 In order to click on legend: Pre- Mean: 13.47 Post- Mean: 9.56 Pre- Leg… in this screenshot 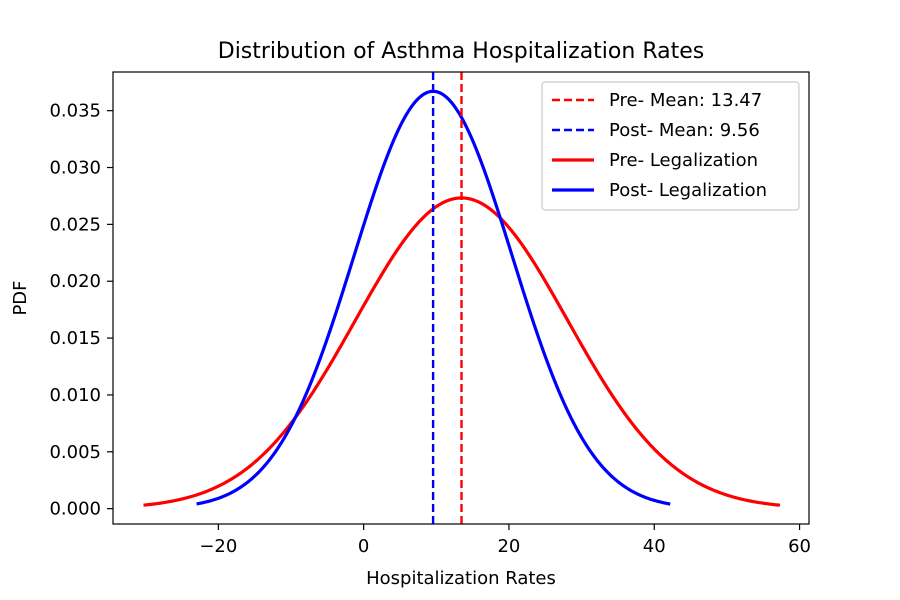, I will do `click(670, 146)`.